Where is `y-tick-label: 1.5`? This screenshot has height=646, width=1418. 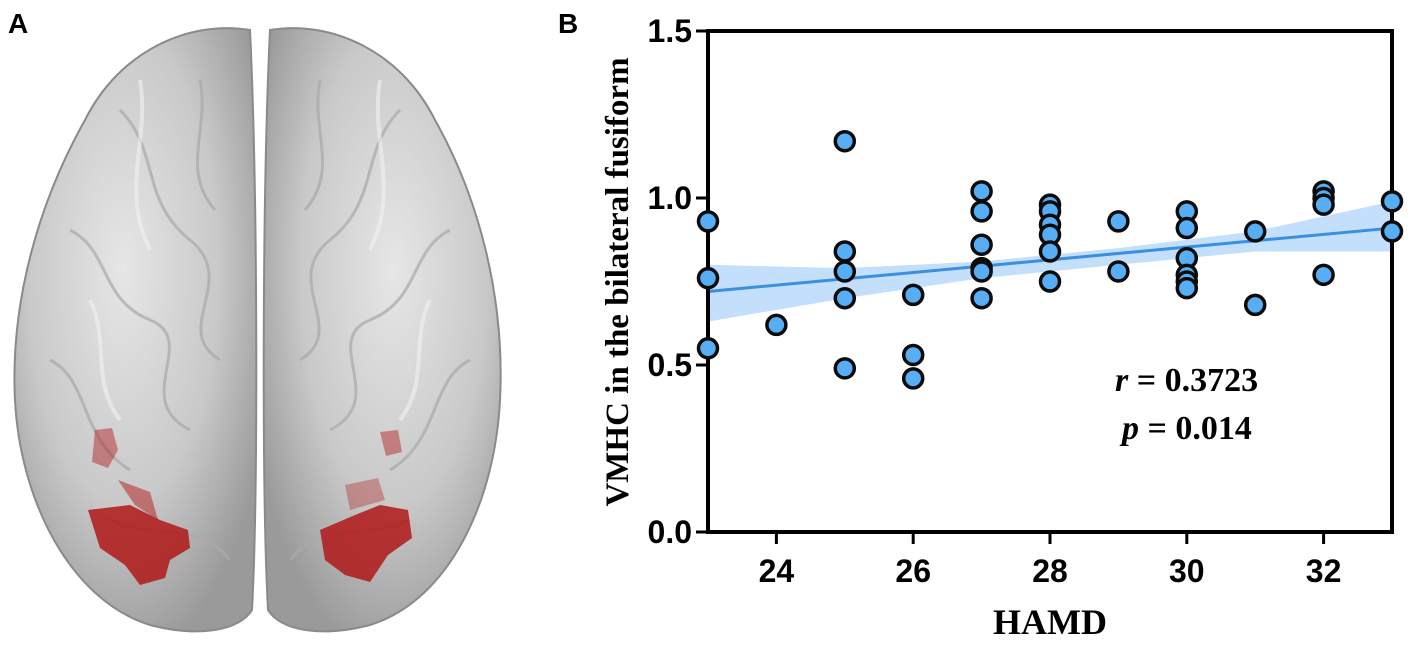 y-tick-label: 1.5 is located at coordinates (670, 31).